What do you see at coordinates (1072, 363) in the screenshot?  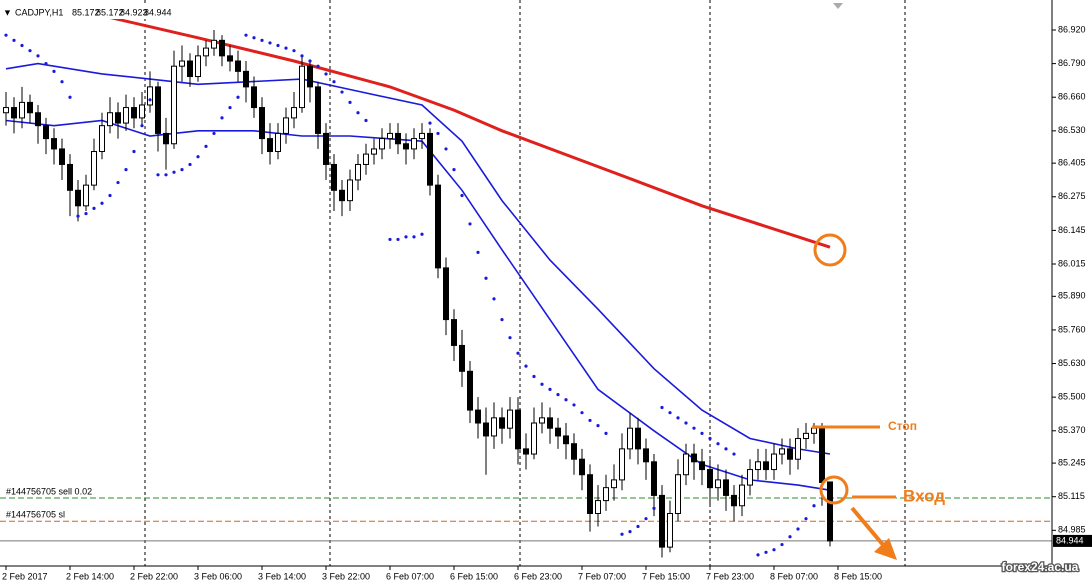 I see `y-tick-label: 85.630` at bounding box center [1072, 363].